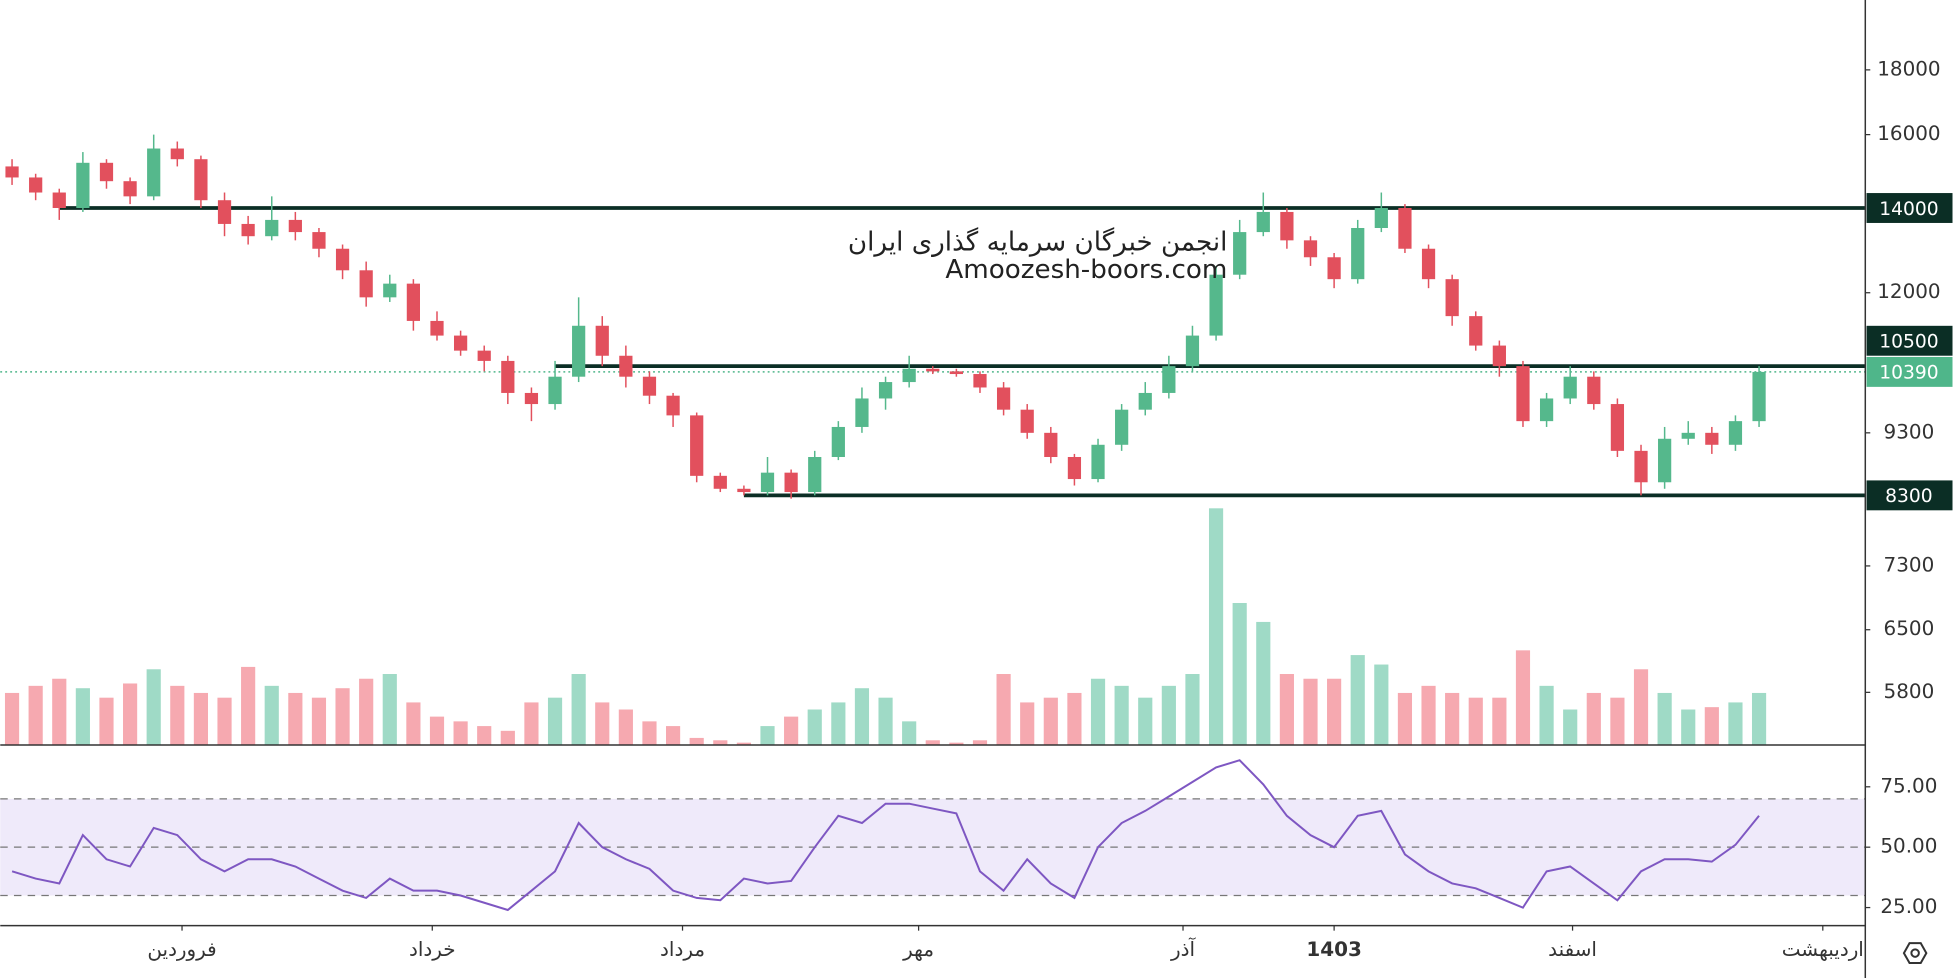 The height and width of the screenshot is (978, 1954). I want to click on rsi-line, so click(885, 835).